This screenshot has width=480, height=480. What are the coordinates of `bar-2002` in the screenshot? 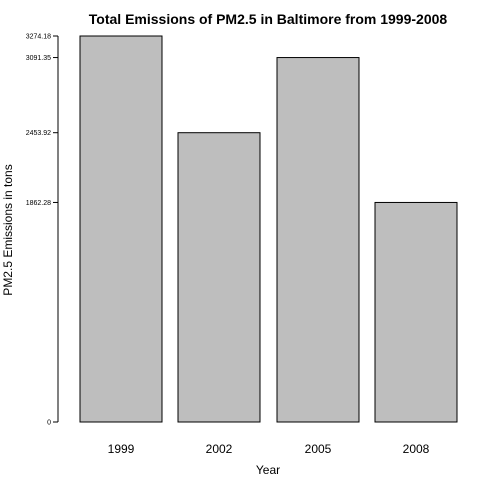 It's located at (219, 277).